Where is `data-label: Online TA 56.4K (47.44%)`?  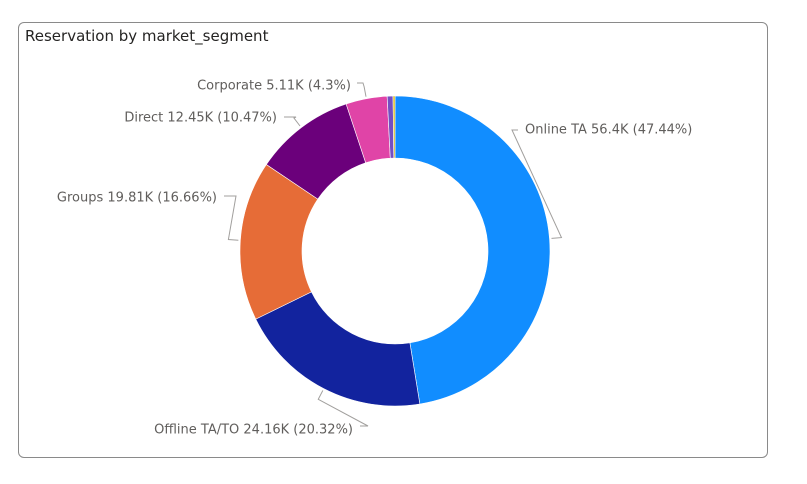 data-label: Online TA 56.4K (47.44%) is located at coordinates (608, 130).